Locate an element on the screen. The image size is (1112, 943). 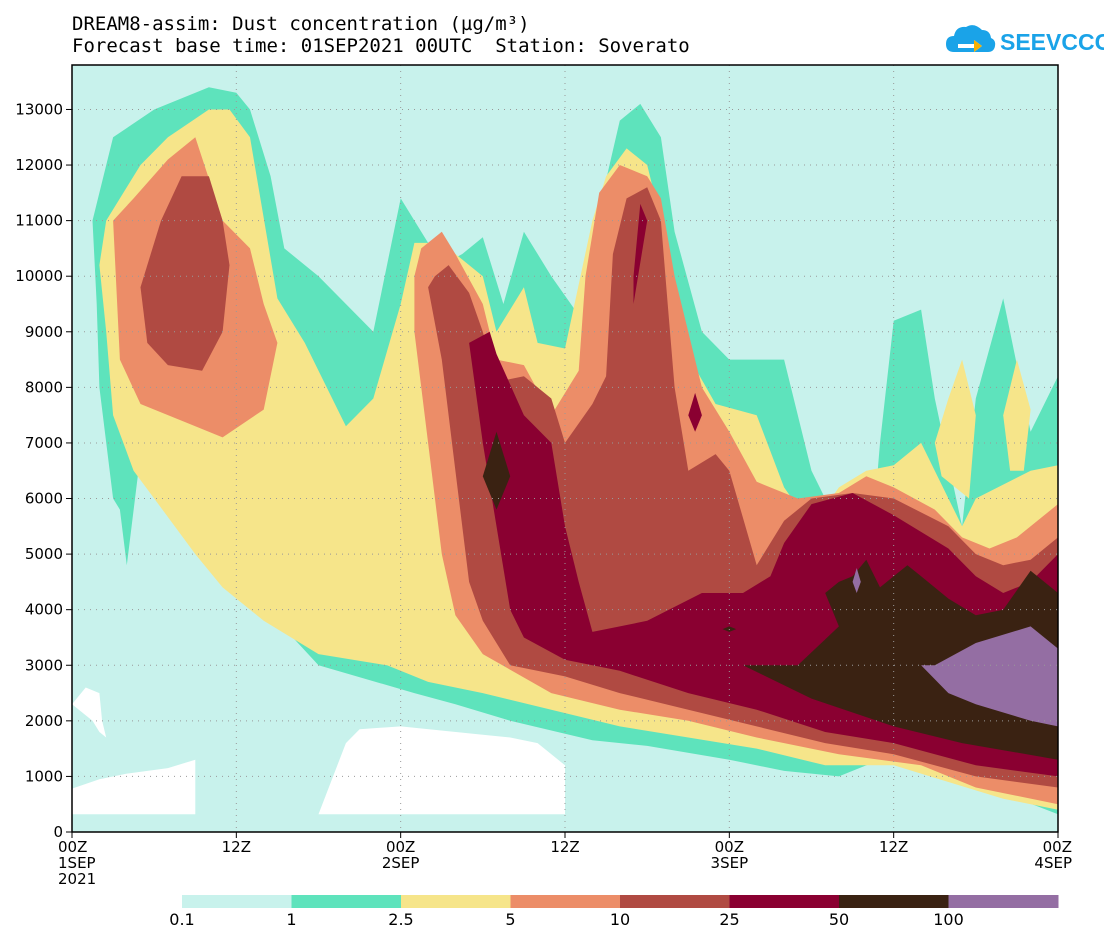
y-tick-label-13000: 13000 is located at coordinates (39, 109).